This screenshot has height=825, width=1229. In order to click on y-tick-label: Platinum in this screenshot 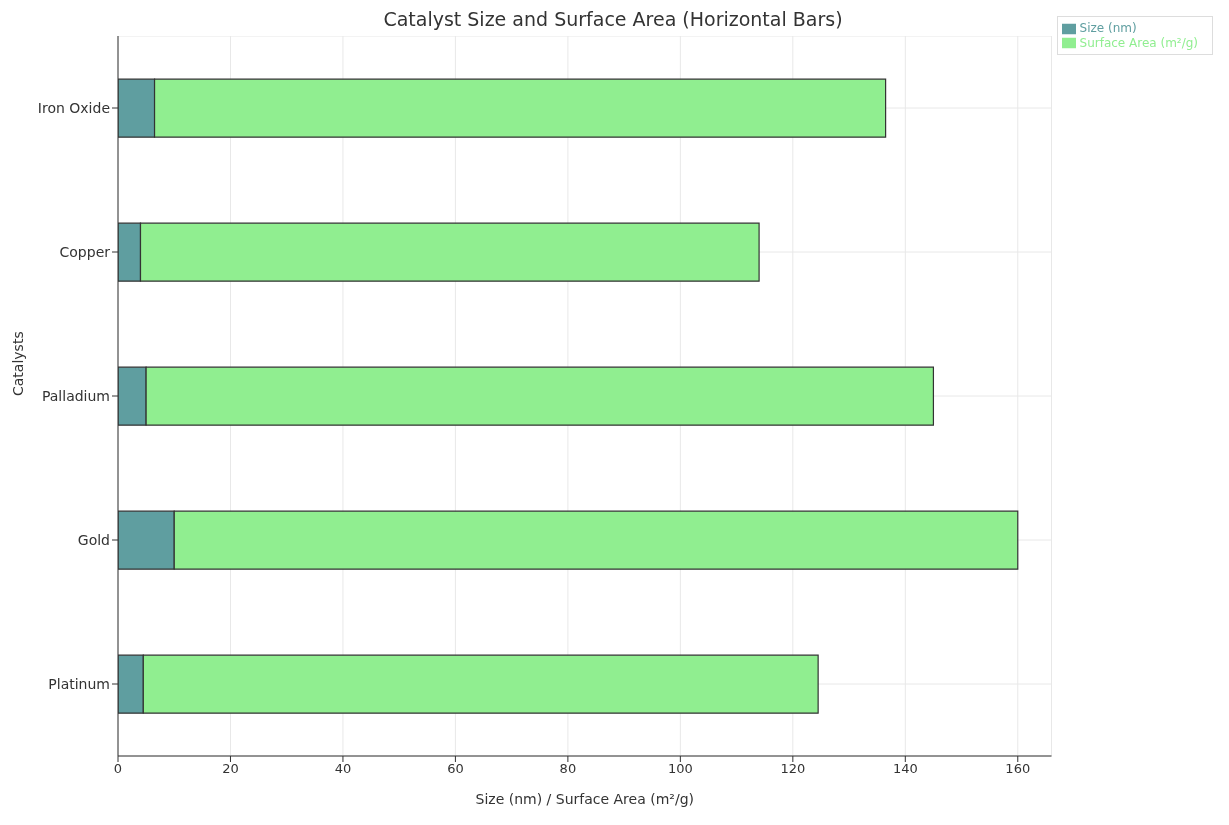, I will do `click(79, 683)`.